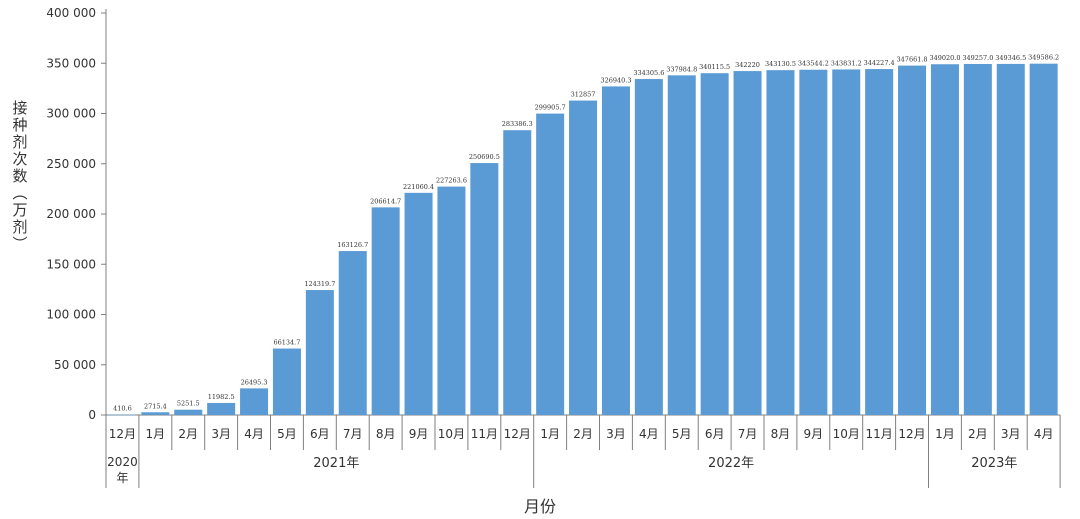  I want to click on y-tick-label: 350 000, so click(71, 63).